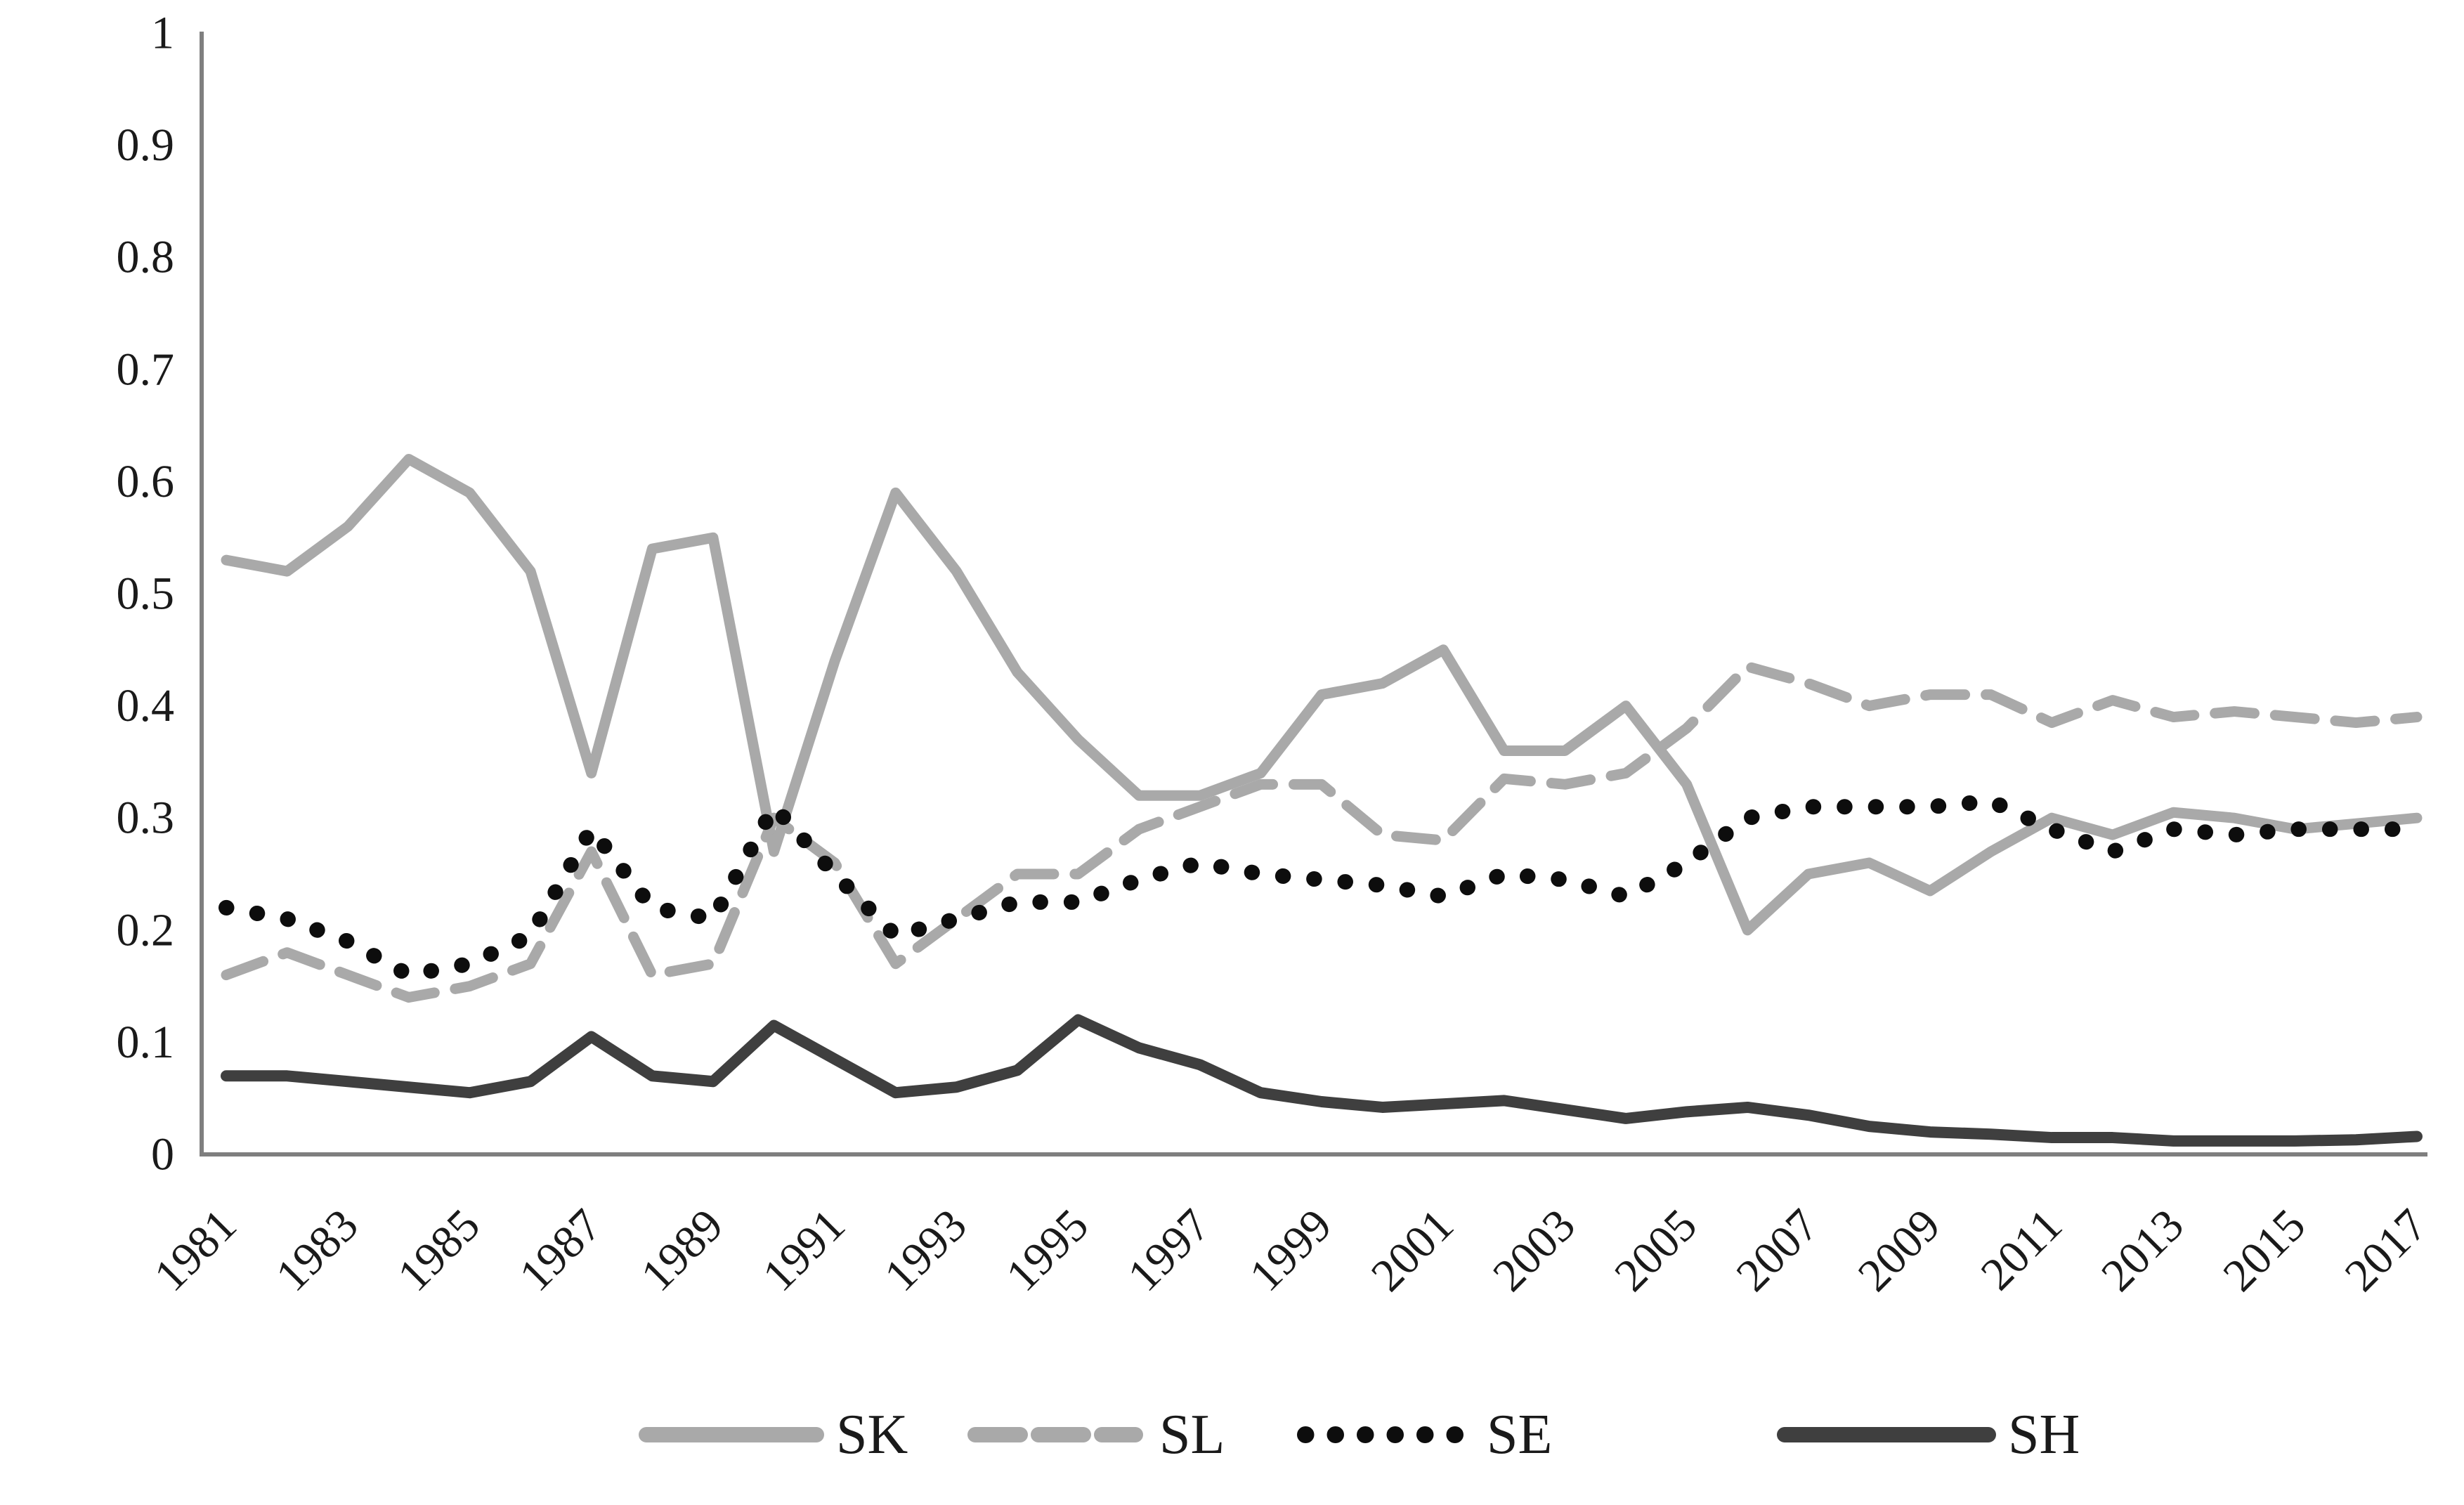  What do you see at coordinates (804, 1250) in the screenshot?
I see `x-axis-tick-label: 1991` at bounding box center [804, 1250].